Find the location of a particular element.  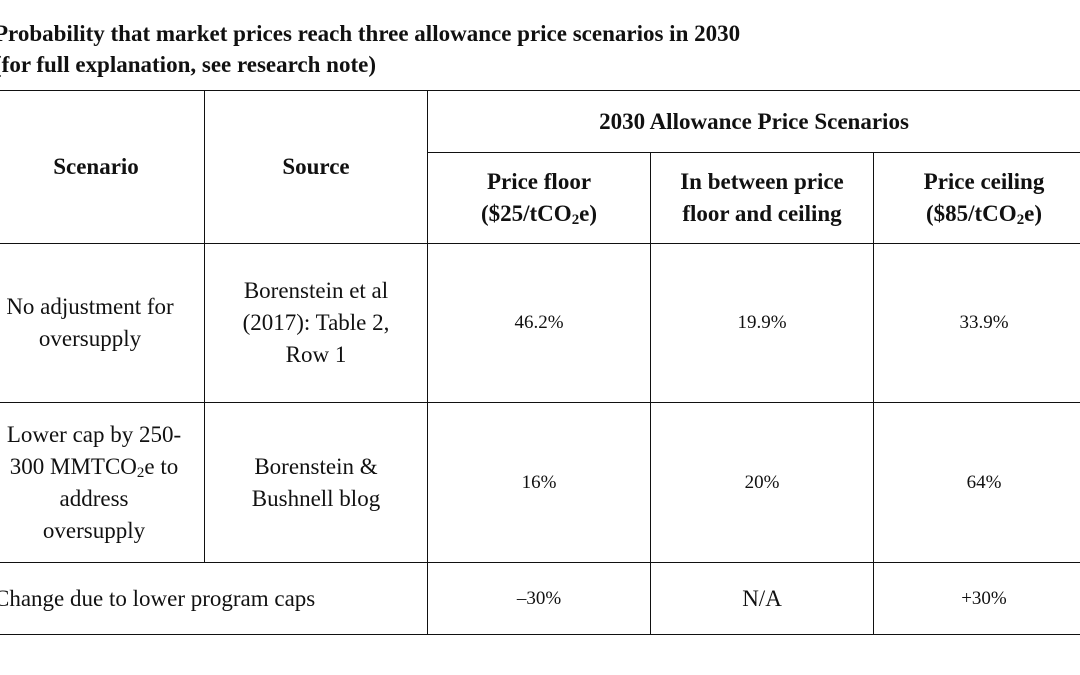

row-1-scenario: No adjustment for oversupply is located at coordinates (102, 323).